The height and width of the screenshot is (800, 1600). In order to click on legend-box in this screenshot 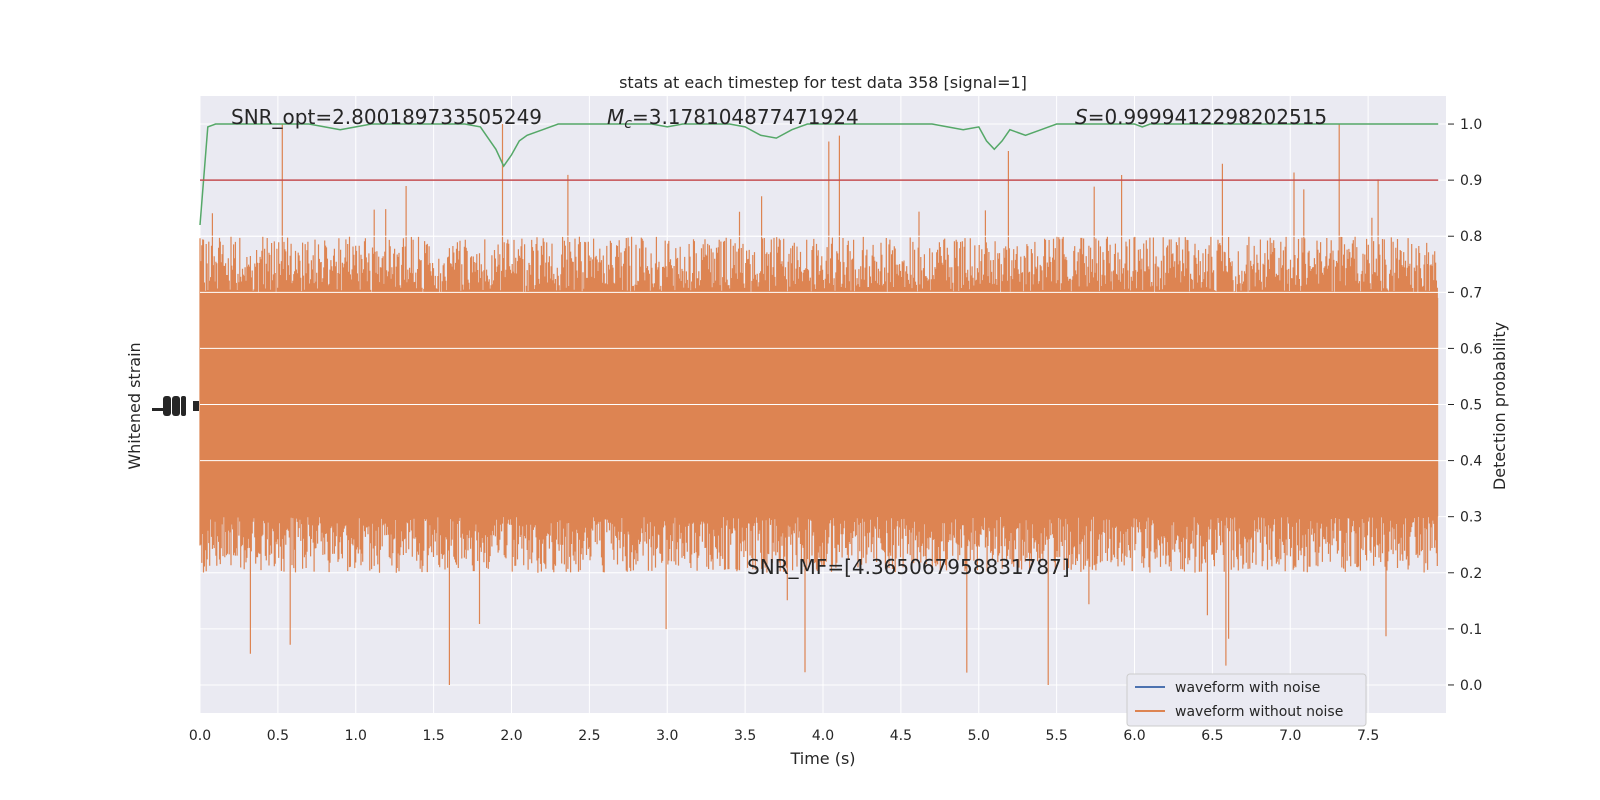, I will do `click(1246, 700)`.